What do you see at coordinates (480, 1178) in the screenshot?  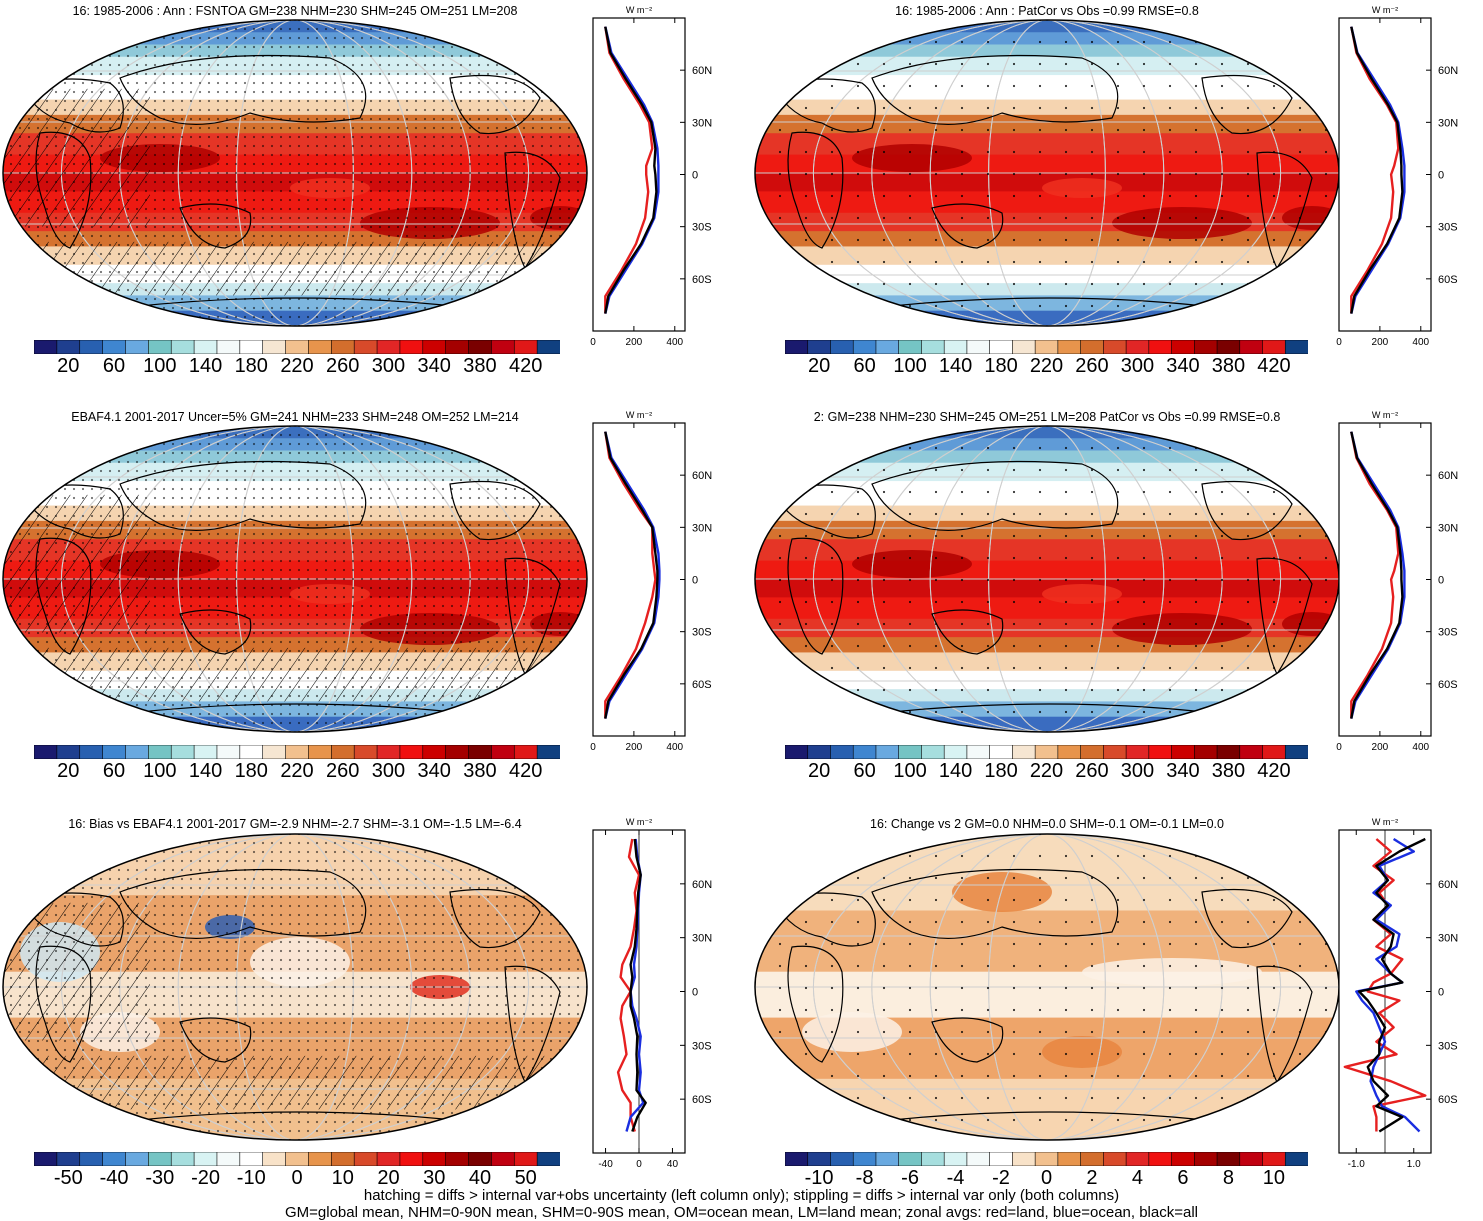 I see `colorbar-tick-label: 40` at bounding box center [480, 1178].